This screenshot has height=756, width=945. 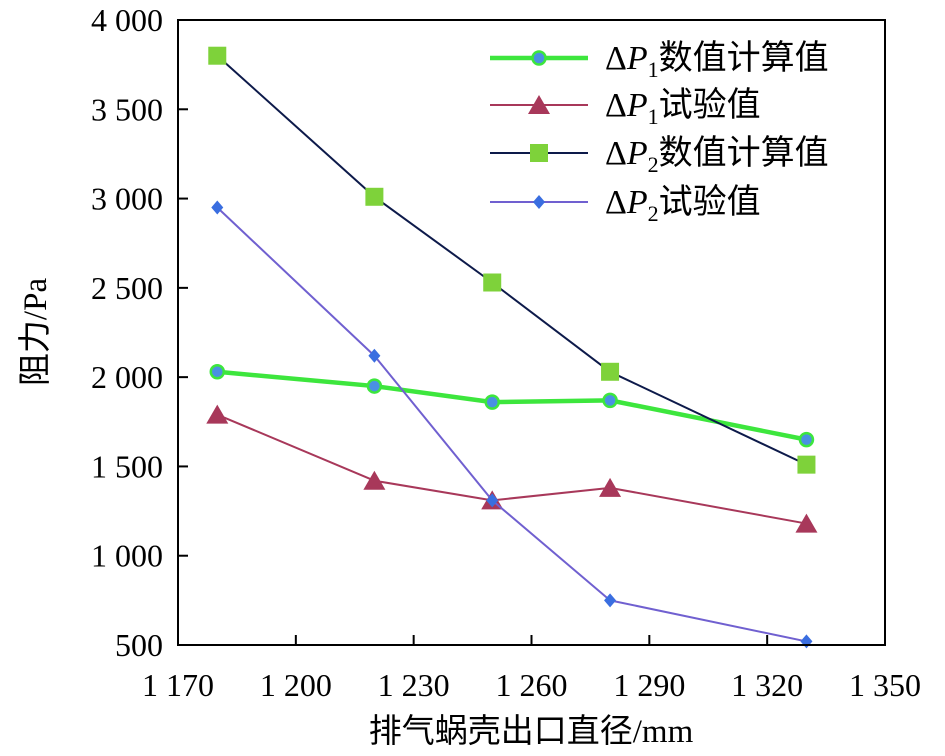 What do you see at coordinates (885, 685) in the screenshot?
I see `x-tick-label: 1 350` at bounding box center [885, 685].